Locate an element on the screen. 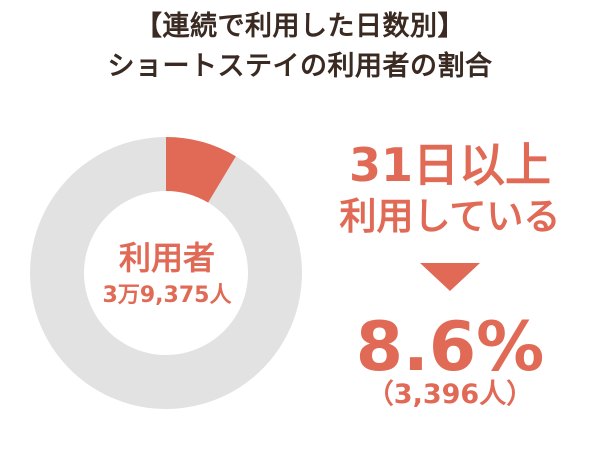 The height and width of the screenshot is (450, 600). down-arrow-icon is located at coordinates (450, 277).